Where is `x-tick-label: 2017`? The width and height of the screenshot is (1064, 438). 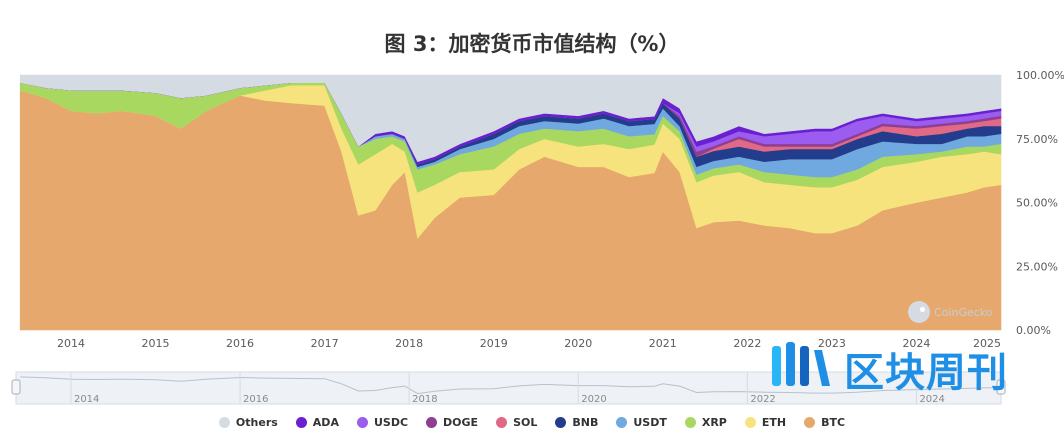
x-tick-label: 2017 is located at coordinates (325, 343).